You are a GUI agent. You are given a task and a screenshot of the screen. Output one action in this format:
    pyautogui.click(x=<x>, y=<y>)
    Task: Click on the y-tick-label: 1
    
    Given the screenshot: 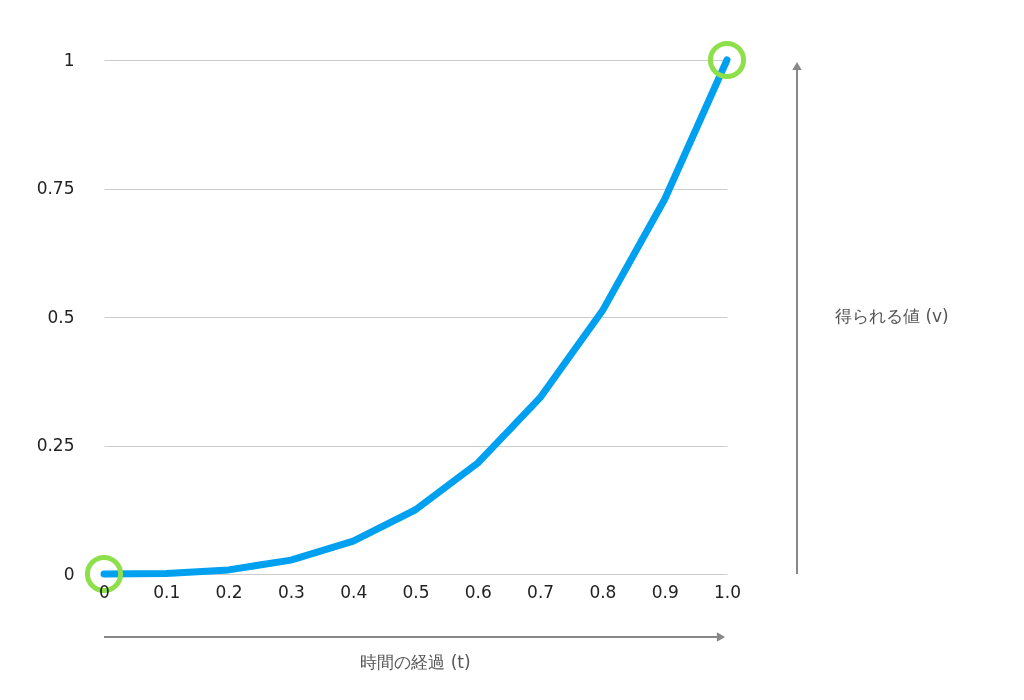 What is the action you would take?
    pyautogui.click(x=69, y=59)
    